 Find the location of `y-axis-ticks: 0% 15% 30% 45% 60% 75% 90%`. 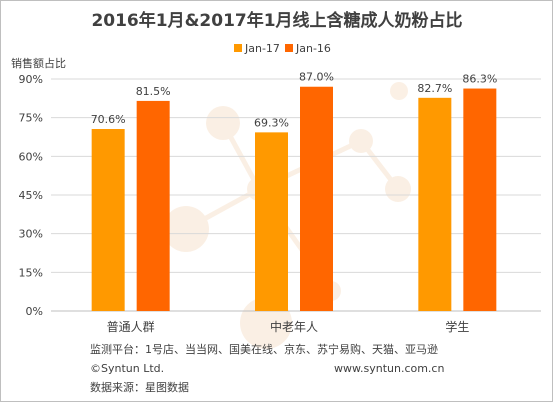

y-axis-ticks: 0% 15% 30% 45% 60% 75% 90% is located at coordinates (31, 195).